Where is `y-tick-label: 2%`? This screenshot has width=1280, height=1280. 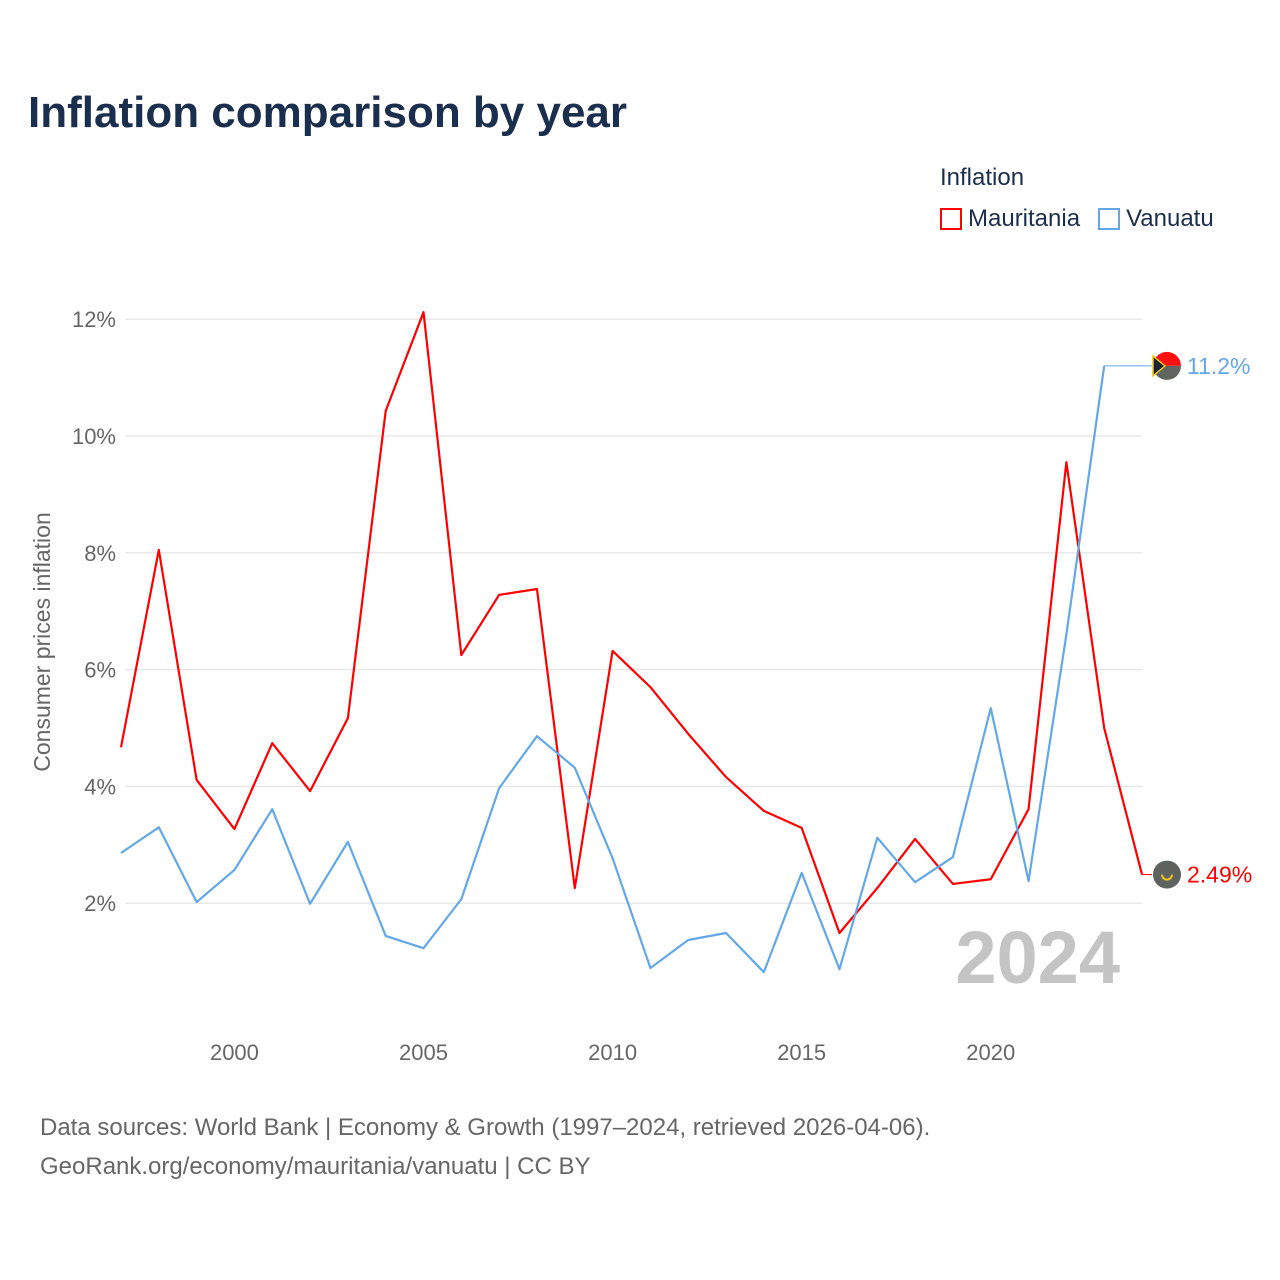
y-tick-label: 2% is located at coordinates (100, 903).